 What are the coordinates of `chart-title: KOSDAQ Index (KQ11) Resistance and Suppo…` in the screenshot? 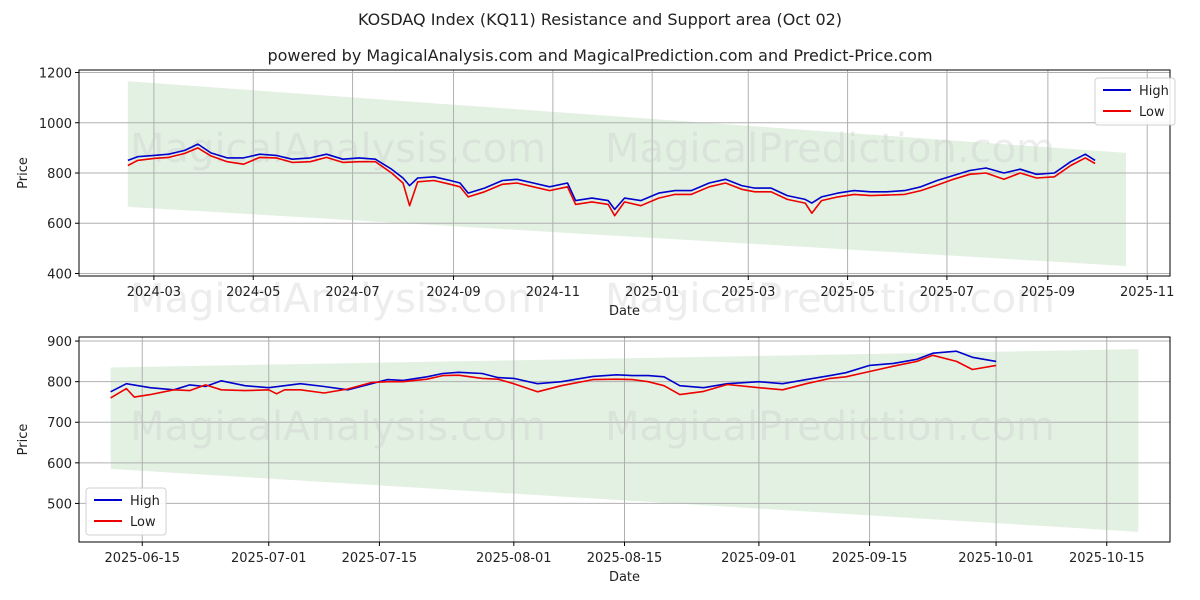 It's located at (600, 19).